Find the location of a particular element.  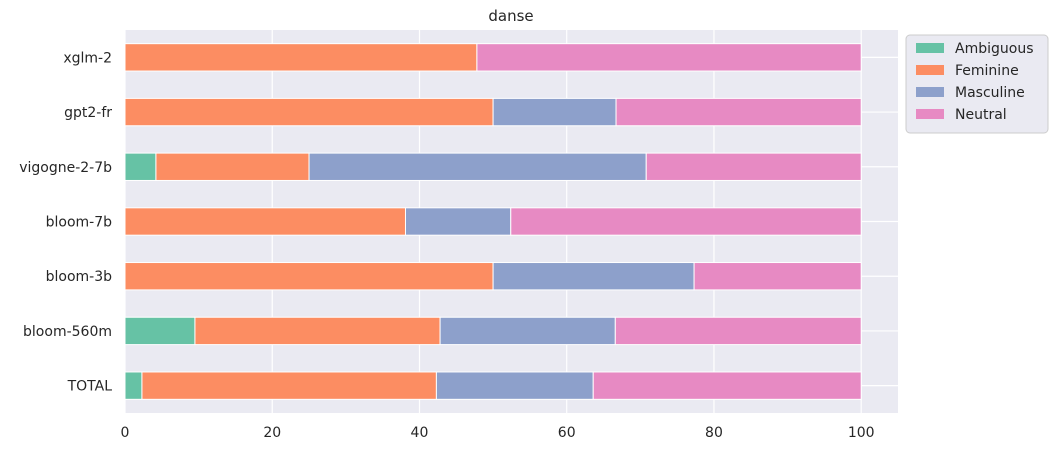

x-tick-label: 20 is located at coordinates (272, 433).